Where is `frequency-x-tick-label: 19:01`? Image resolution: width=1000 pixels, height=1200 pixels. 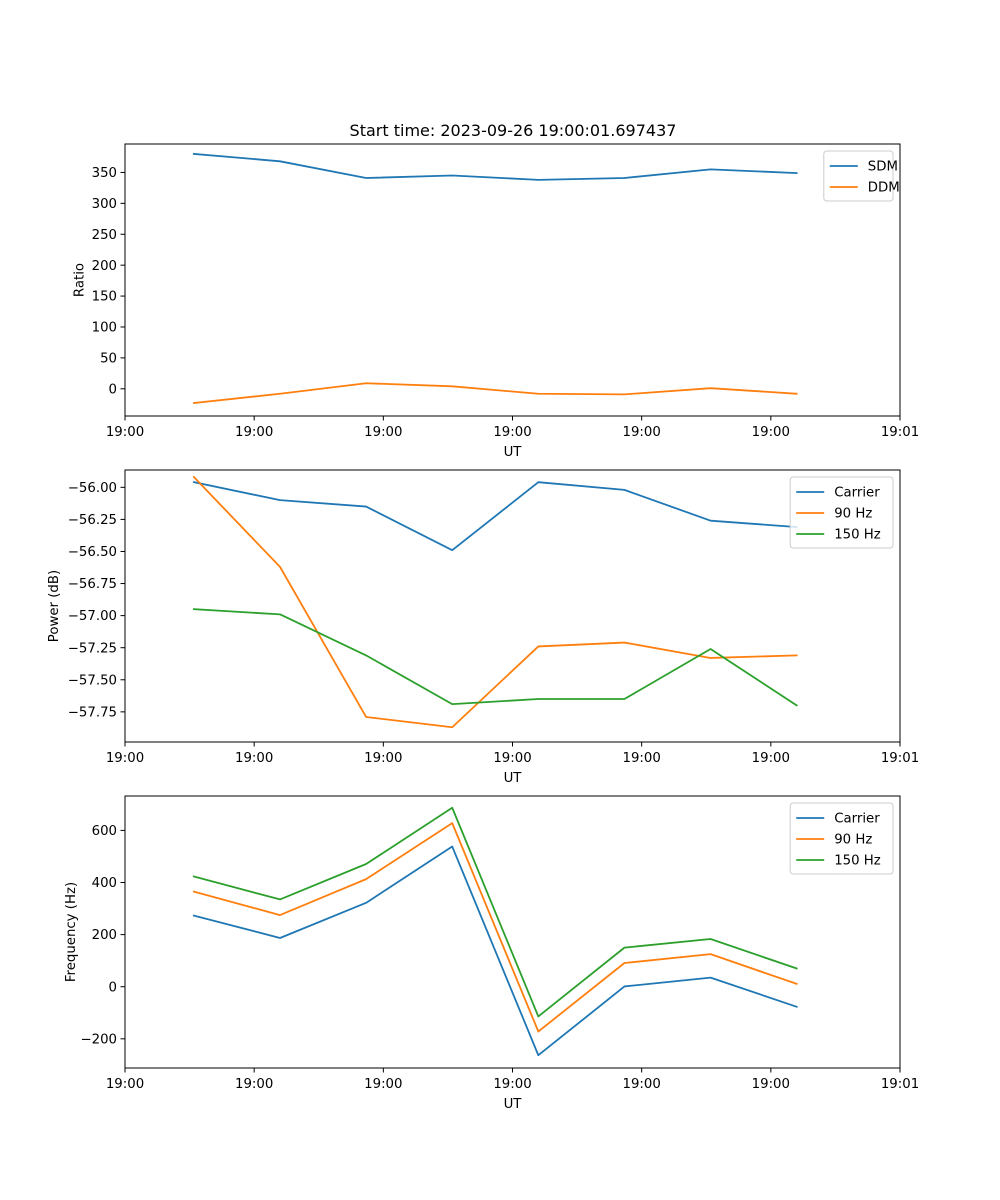 frequency-x-tick-label: 19:01 is located at coordinates (900, 1084).